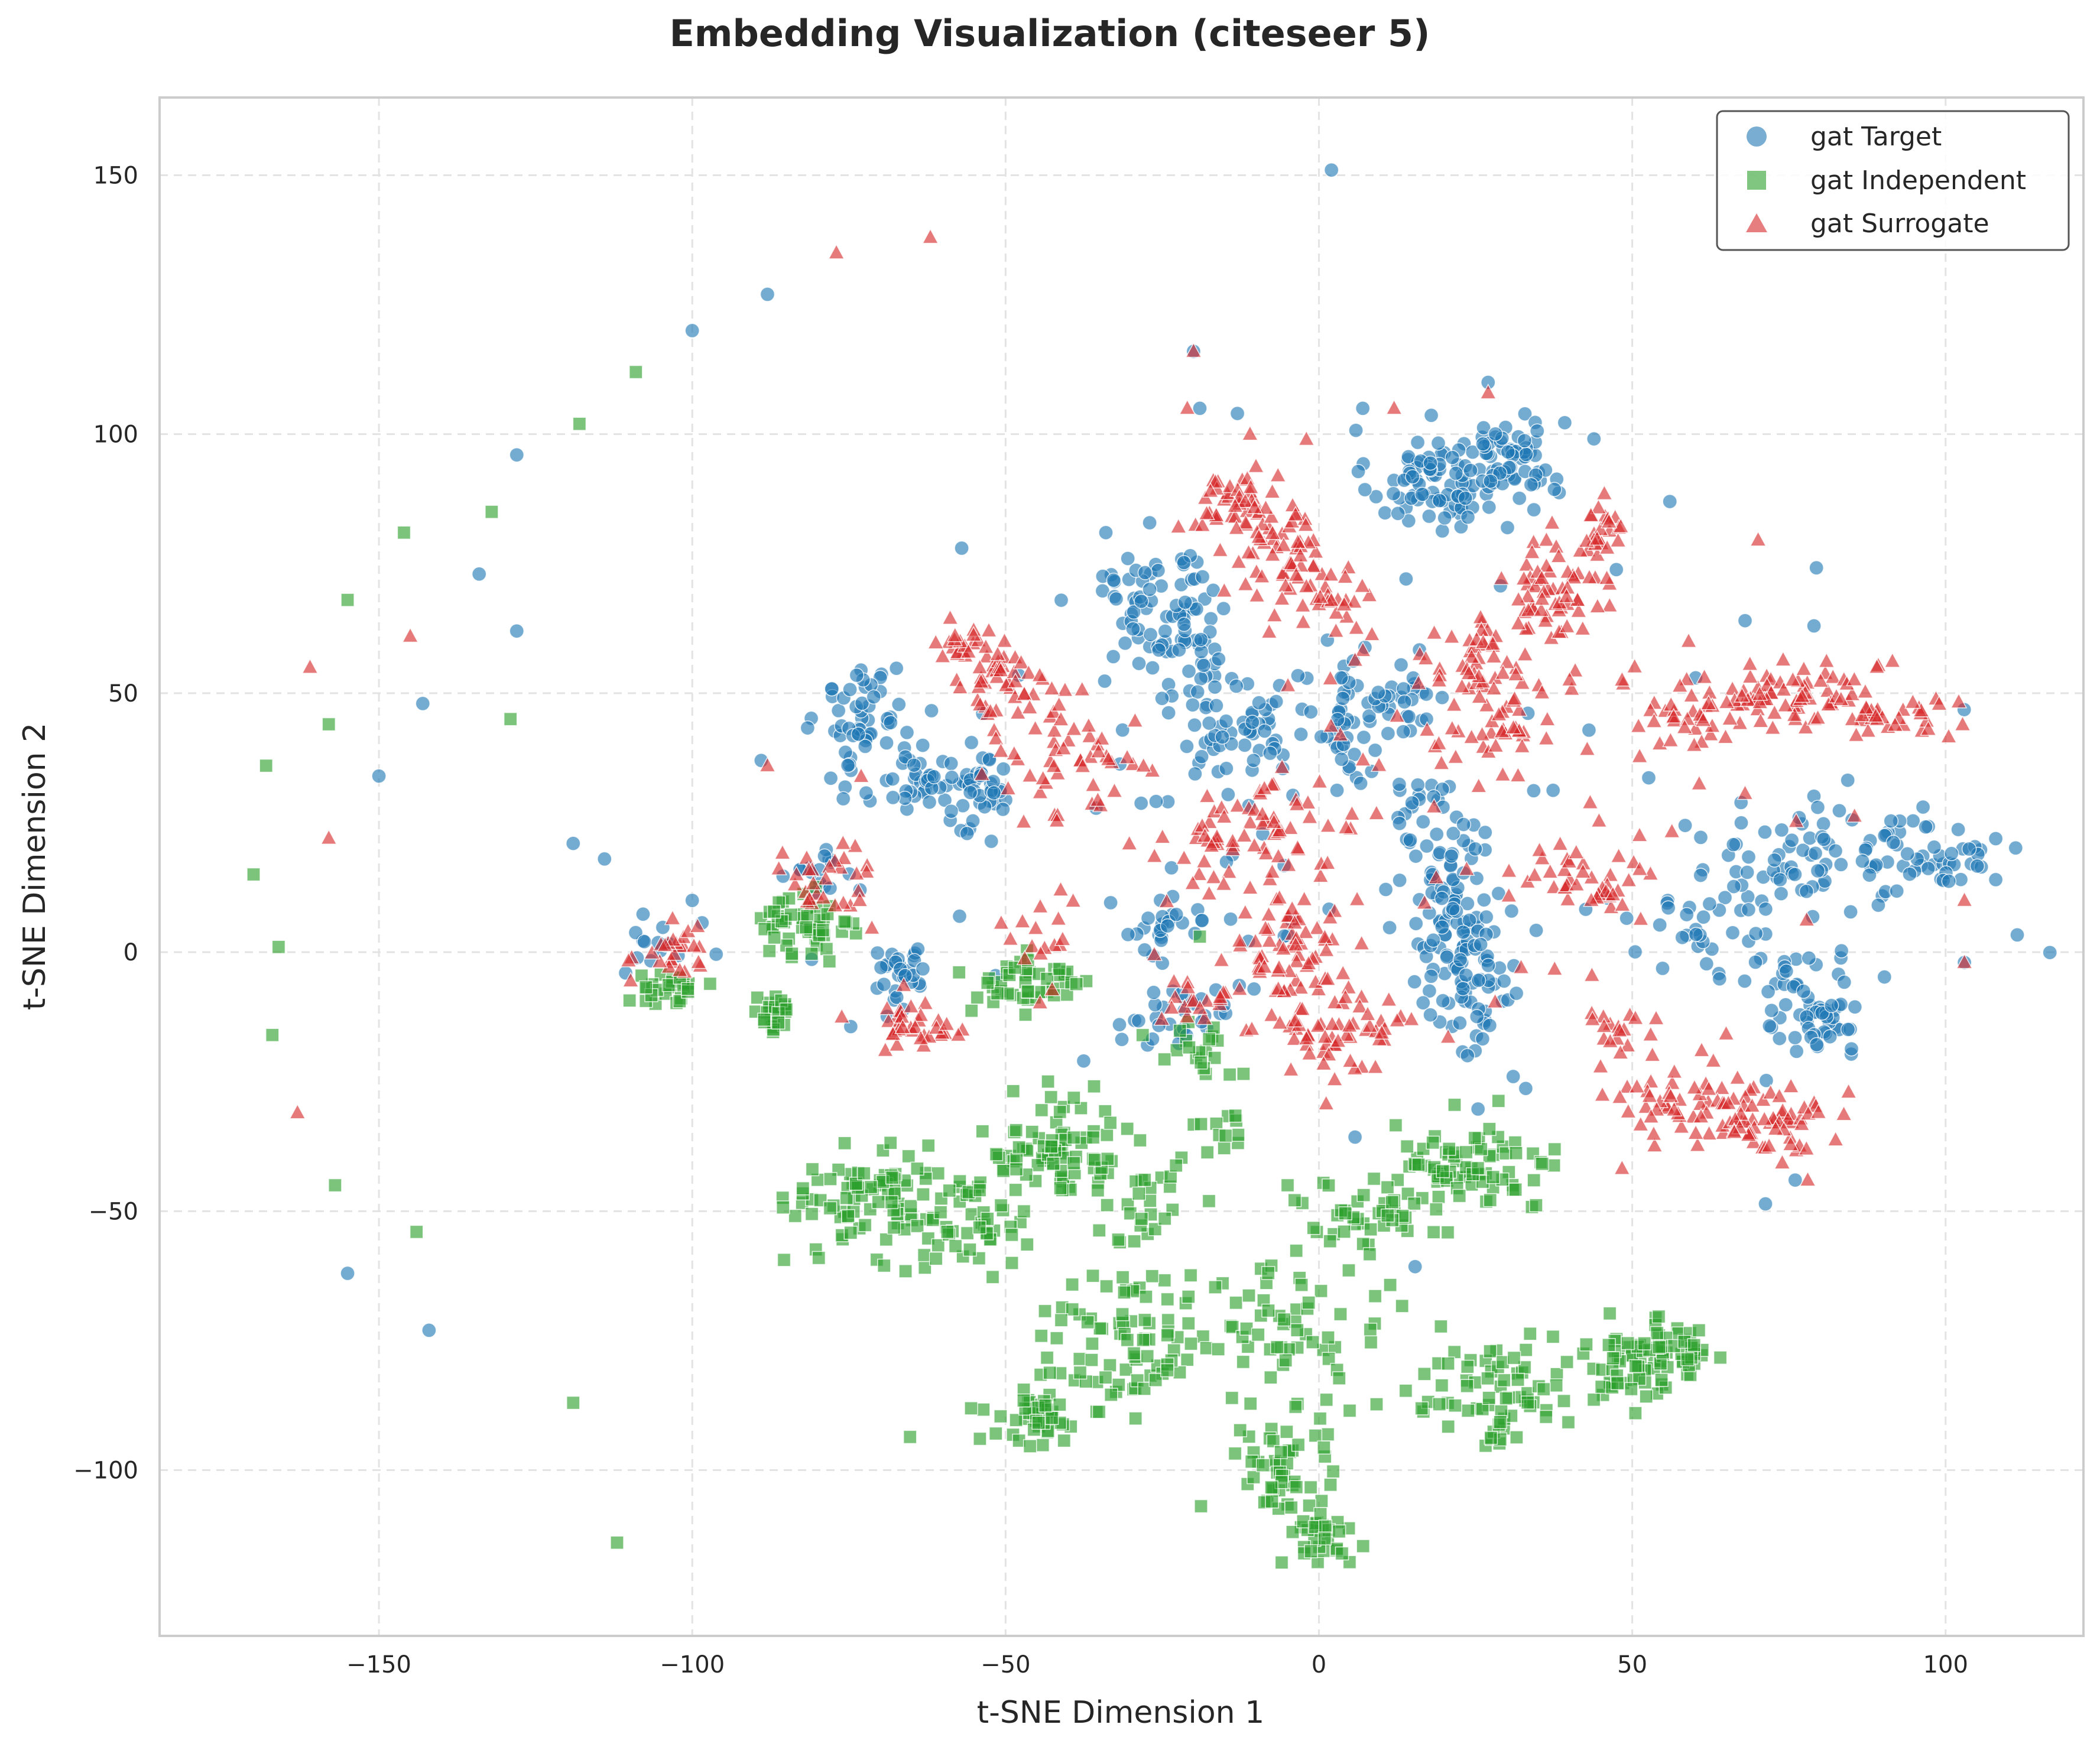 Image resolution: width=2100 pixels, height=1747 pixels. Describe the element at coordinates (1756, 222) in the screenshot. I see `legend-marker-surrogate` at that location.